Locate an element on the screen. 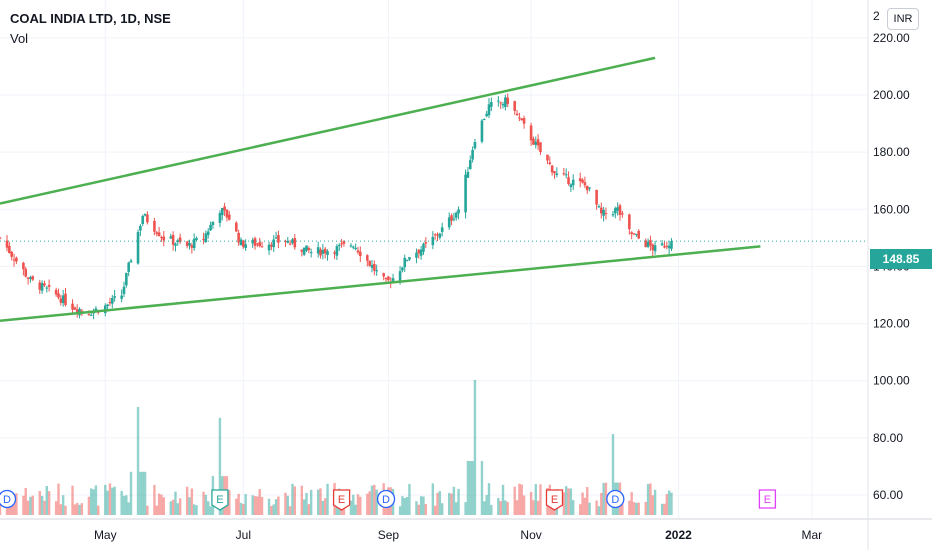 The height and width of the screenshot is (550, 932). time-axis: May Jul Sep Nov 2022 Mar is located at coordinates (466, 530).